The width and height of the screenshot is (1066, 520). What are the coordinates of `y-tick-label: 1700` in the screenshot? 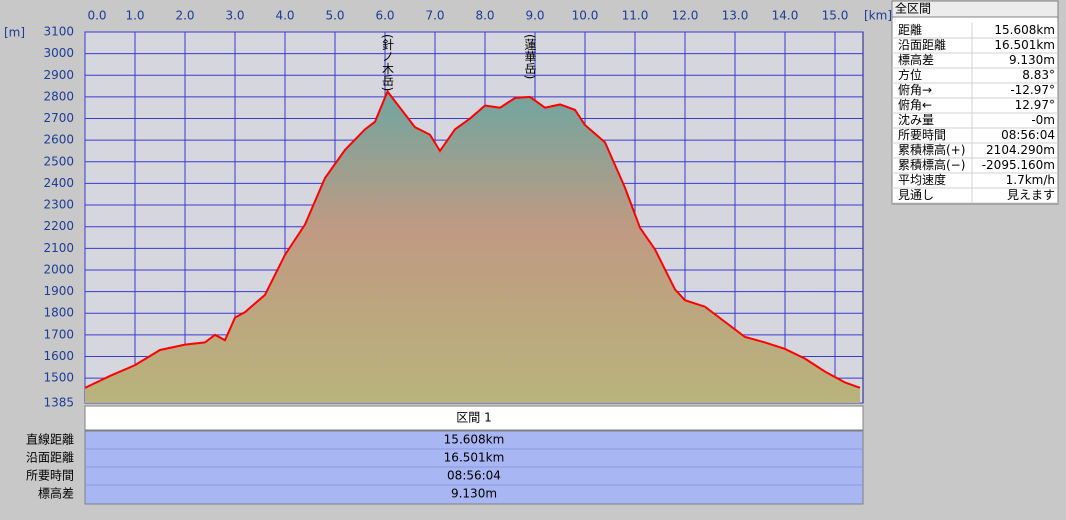 It's located at (58, 334).